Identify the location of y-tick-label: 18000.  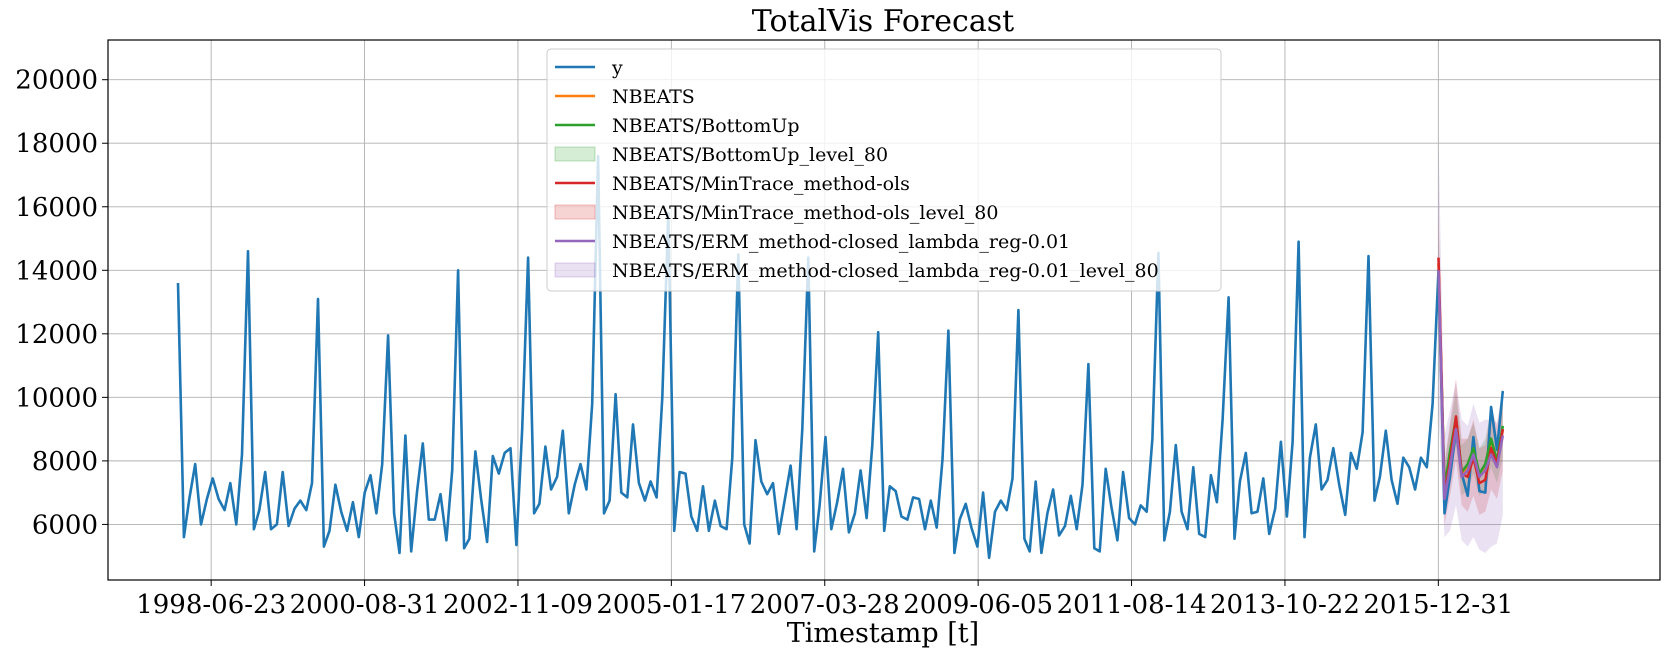
(56, 144).